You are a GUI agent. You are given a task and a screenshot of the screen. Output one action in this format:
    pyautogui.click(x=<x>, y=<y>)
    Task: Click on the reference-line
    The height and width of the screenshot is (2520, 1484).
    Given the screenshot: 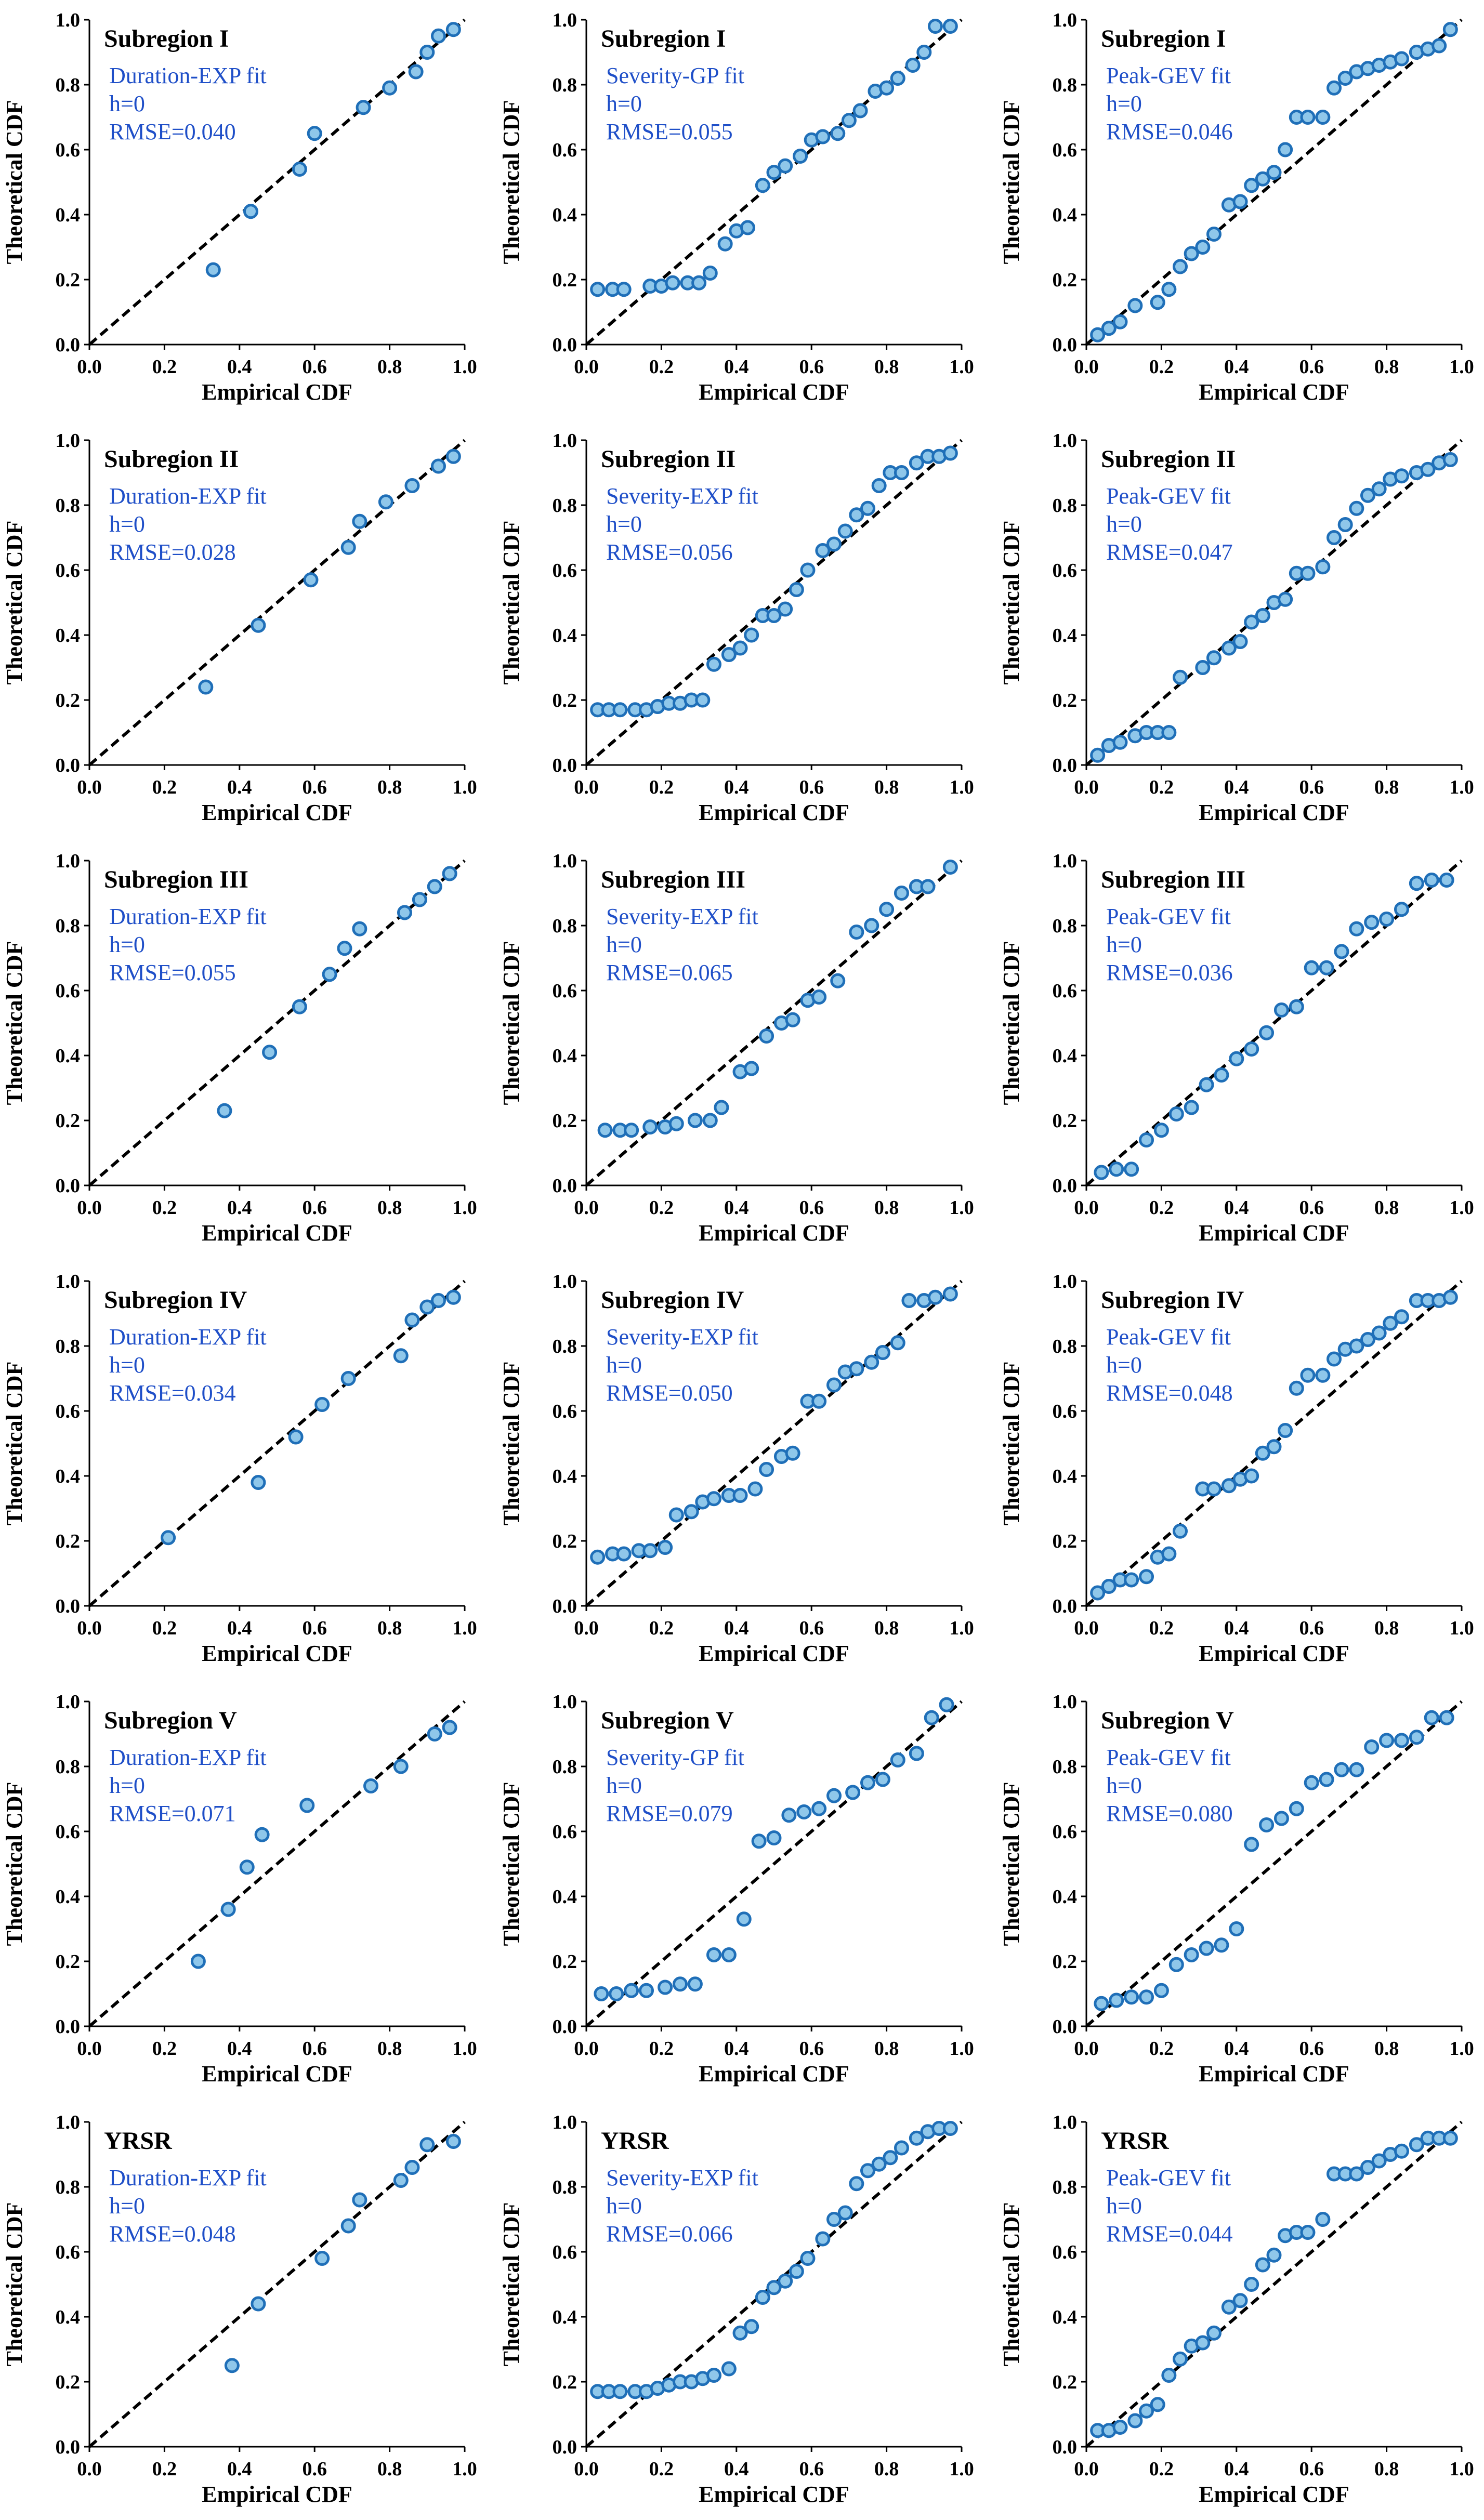 What is the action you would take?
    pyautogui.click(x=1274, y=2284)
    